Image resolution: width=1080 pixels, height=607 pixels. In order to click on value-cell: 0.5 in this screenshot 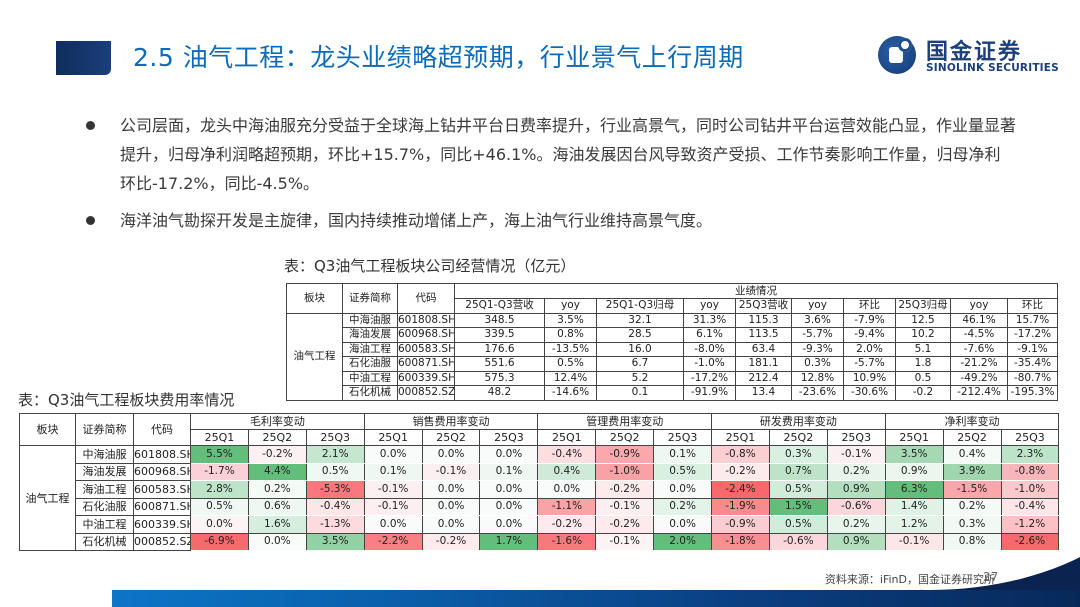, I will do `click(923, 378)`.